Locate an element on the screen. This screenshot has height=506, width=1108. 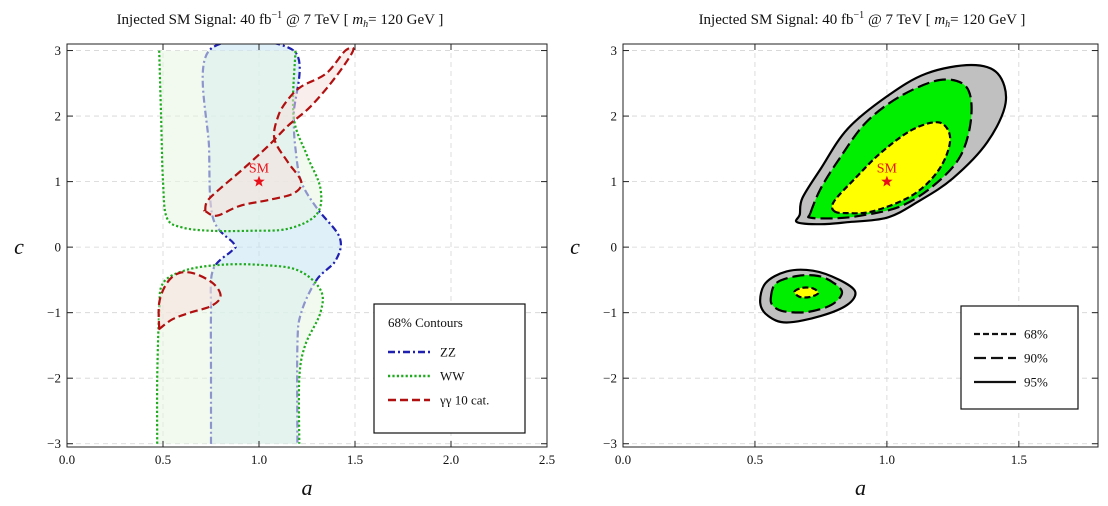
contour-line-WW is located at coordinates (240, 141).